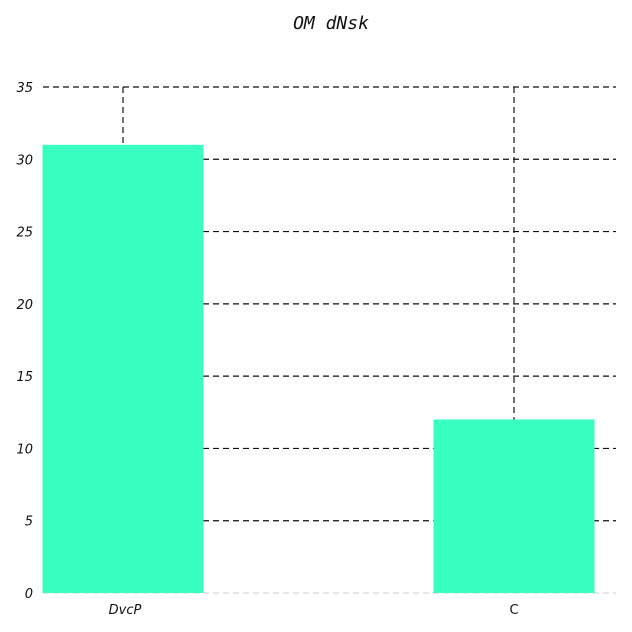  I want to click on x-axis-ticks: DvcP C, so click(314, 610).